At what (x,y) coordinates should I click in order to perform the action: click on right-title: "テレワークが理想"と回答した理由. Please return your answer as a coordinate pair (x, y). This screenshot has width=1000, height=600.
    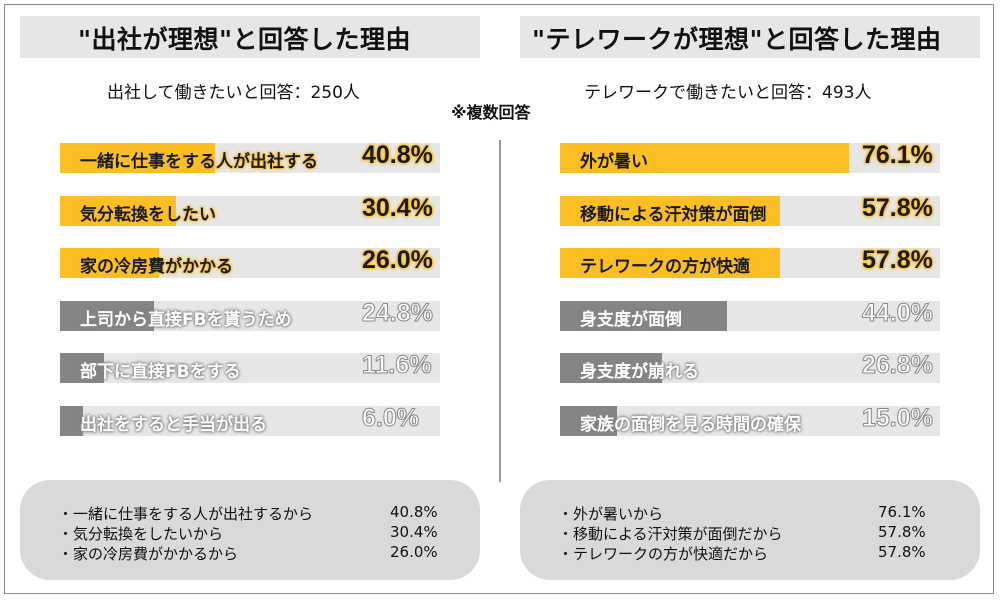
    Looking at the image, I should click on (737, 39).